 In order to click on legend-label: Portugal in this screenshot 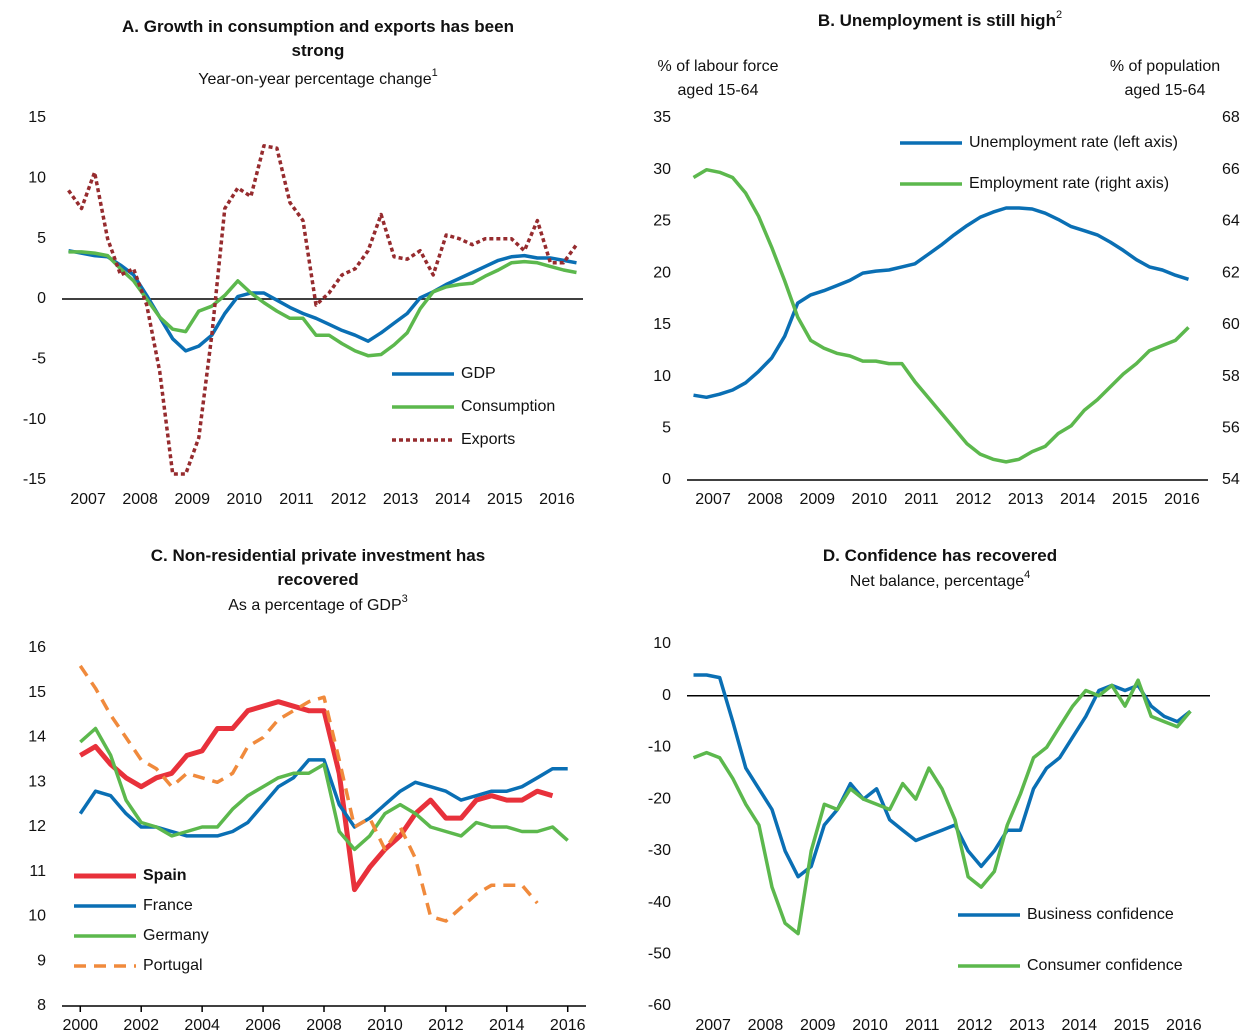, I will do `click(173, 965)`.